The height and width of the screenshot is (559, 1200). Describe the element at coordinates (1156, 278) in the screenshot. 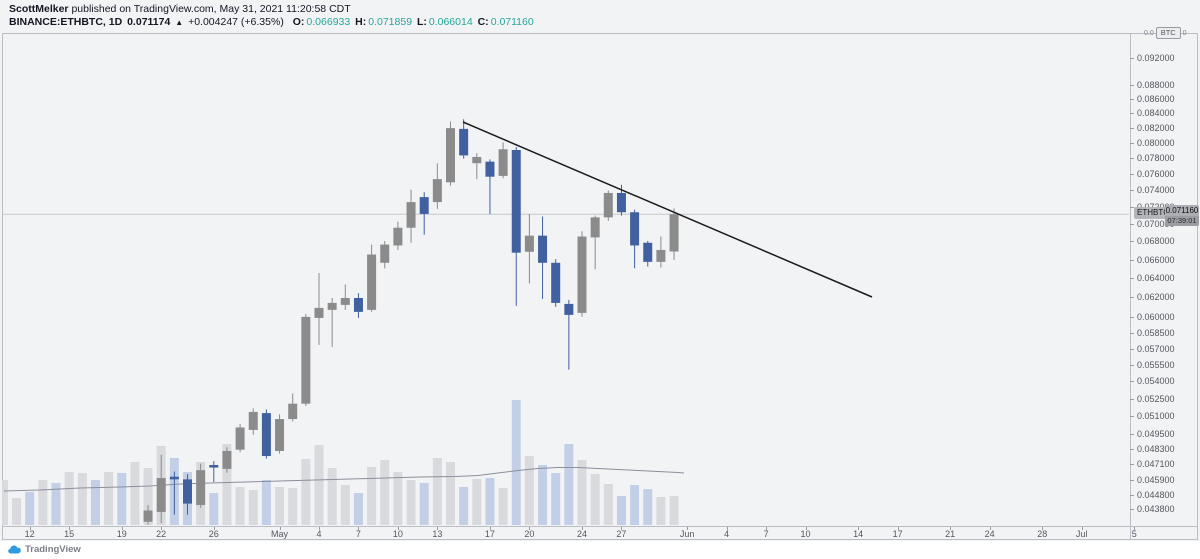

I see `price-axis-label: 0.064000` at that location.